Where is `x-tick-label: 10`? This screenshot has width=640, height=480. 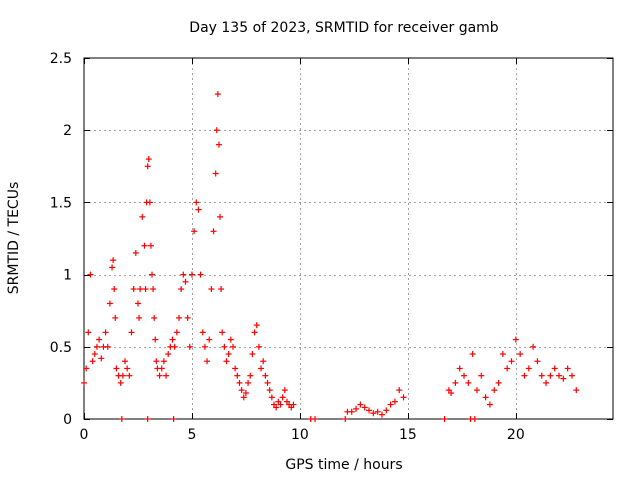 x-tick-label: 10 is located at coordinates (300, 435).